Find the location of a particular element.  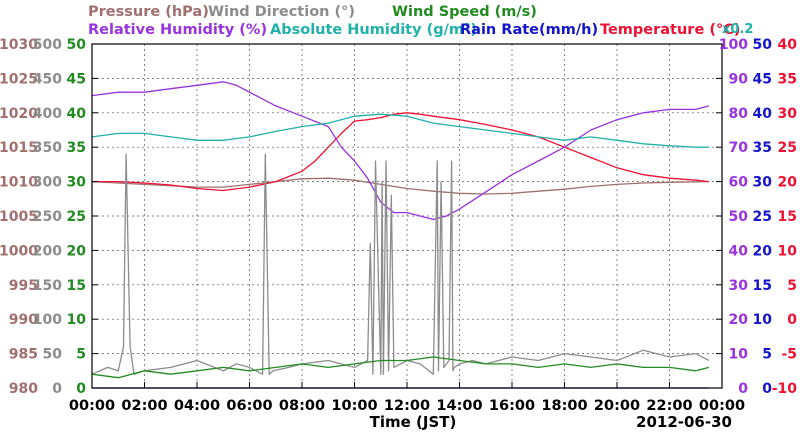

tick-label-rain_rate: 45 is located at coordinates (762, 79).